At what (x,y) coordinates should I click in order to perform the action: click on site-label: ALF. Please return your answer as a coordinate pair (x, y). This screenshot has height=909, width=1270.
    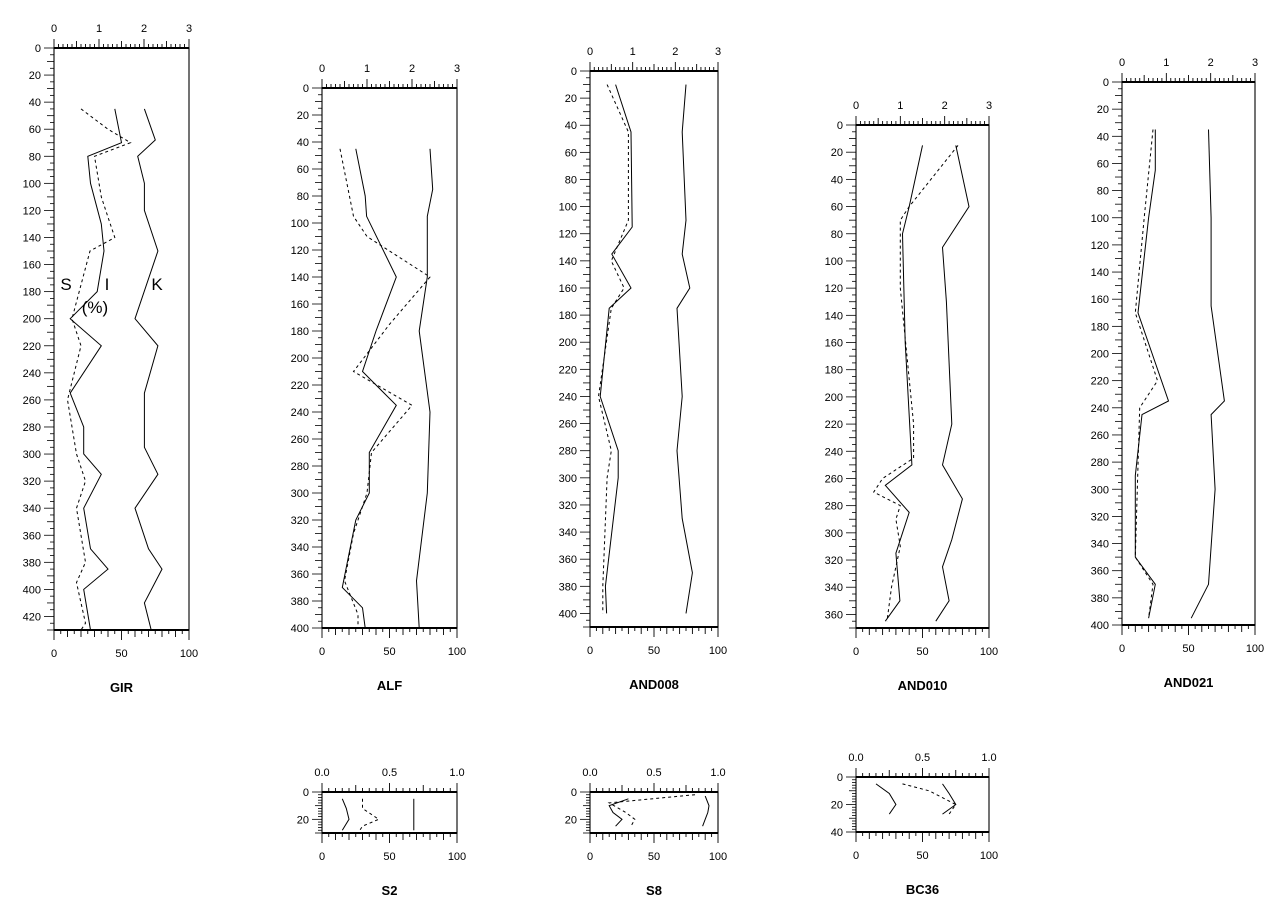
    Looking at the image, I should click on (389, 685).